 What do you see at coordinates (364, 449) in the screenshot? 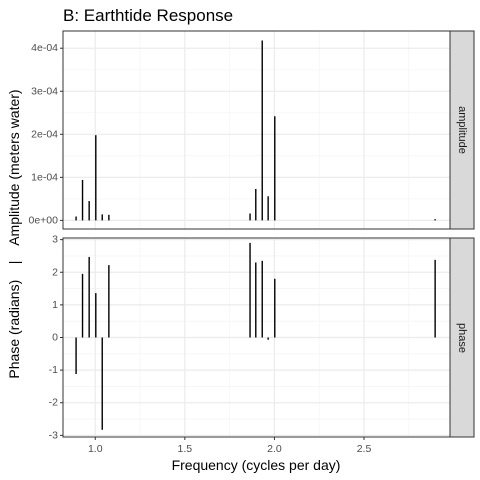
I see `x-tick-label: 2.5` at bounding box center [364, 449].